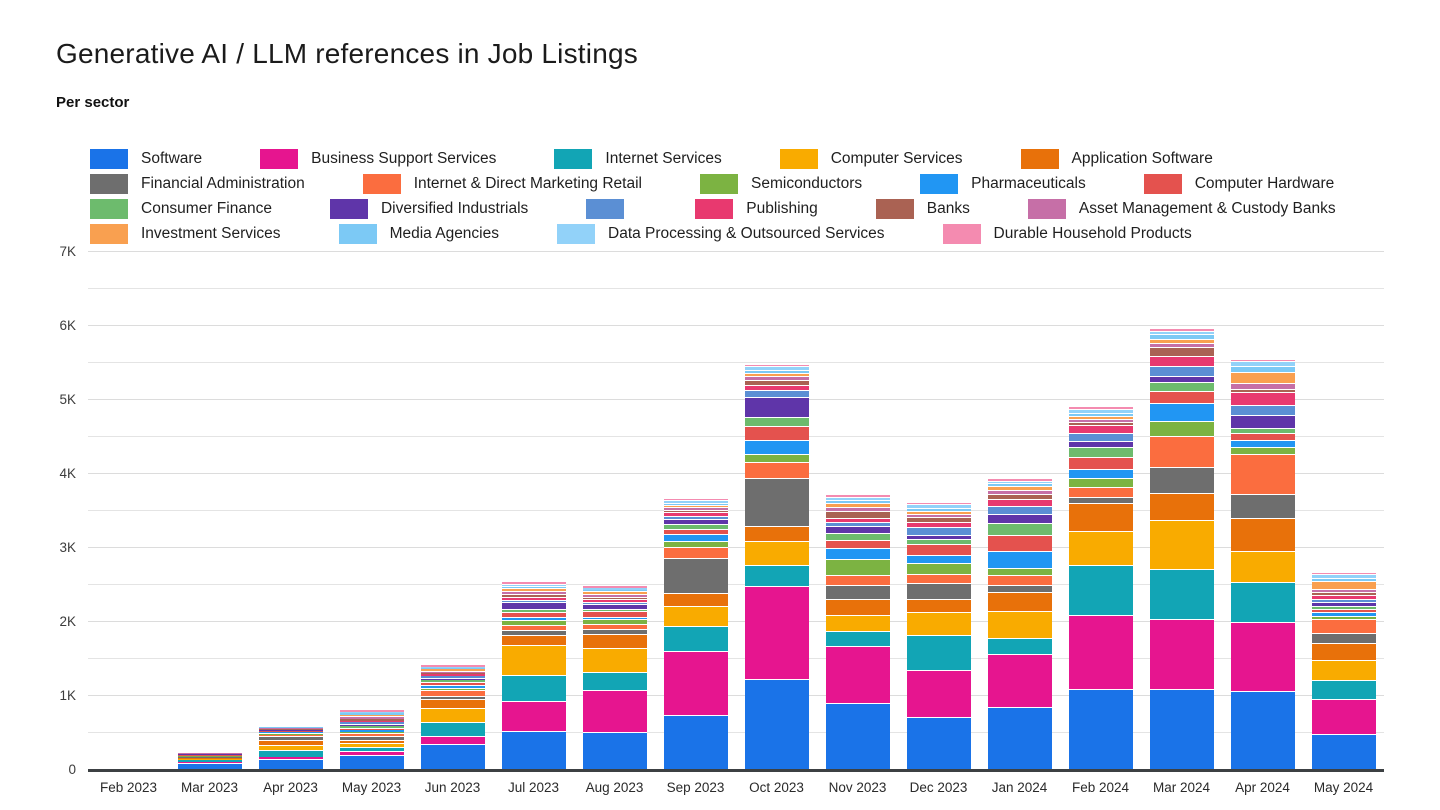 Image resolution: width=1440 pixels, height=810 pixels. Describe the element at coordinates (638, 158) in the screenshot. I see `legend-item-internet-services: Internet Services` at that location.